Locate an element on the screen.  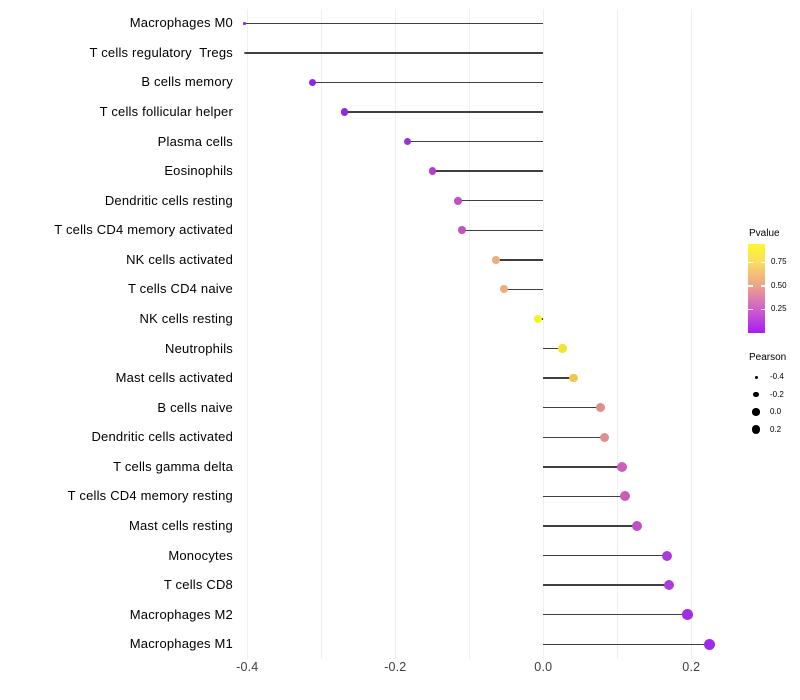
y-axis-label: T cells CD4 memory resting is located at coordinates (150, 496).